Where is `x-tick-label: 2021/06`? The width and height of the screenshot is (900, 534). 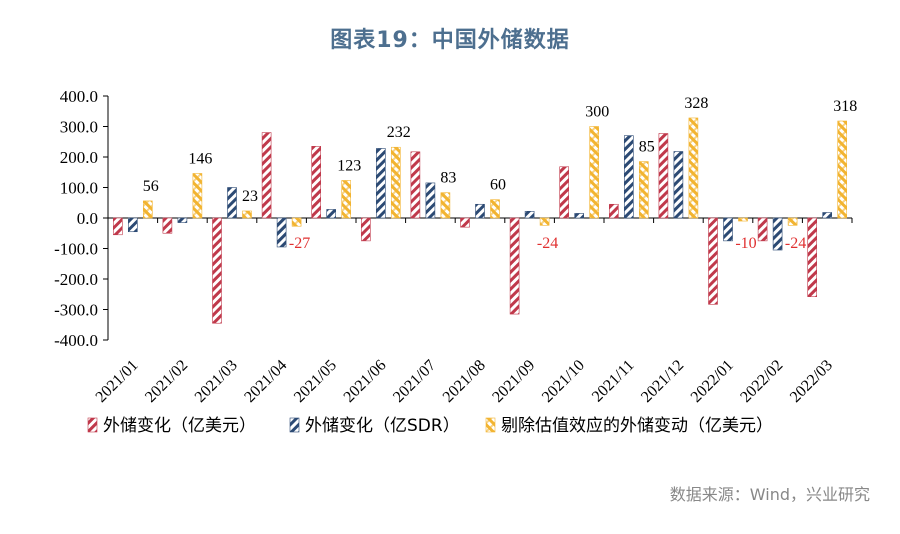
x-tick-label: 2021/06 is located at coordinates (365, 381).